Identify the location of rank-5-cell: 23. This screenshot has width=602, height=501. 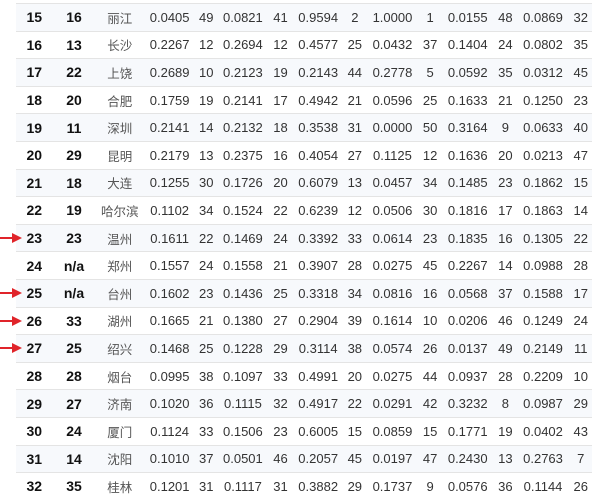
(505, 182).